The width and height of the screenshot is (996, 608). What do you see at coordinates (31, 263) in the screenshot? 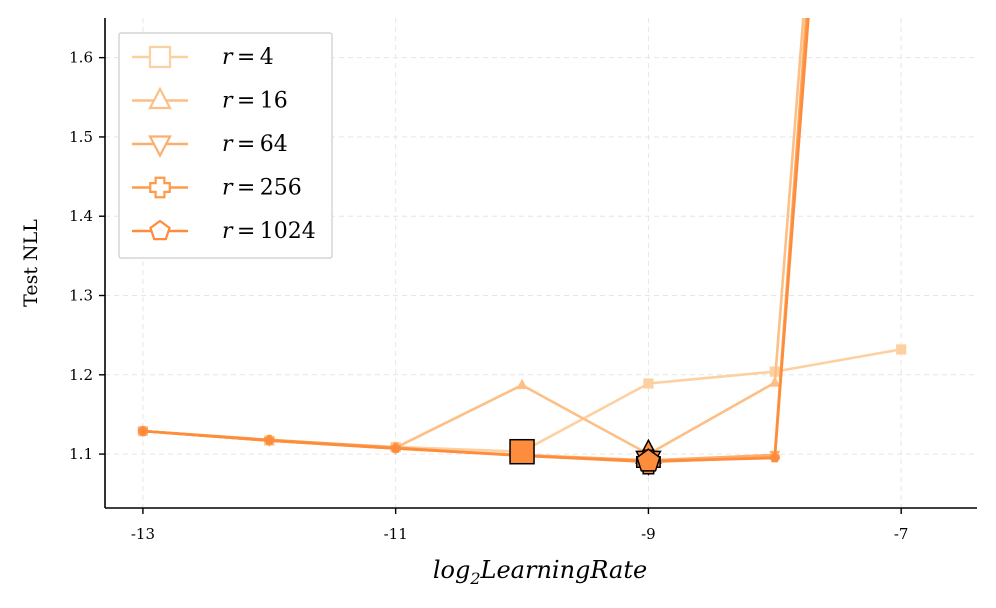
I see `y-axis-title: Test NLL` at bounding box center [31, 263].